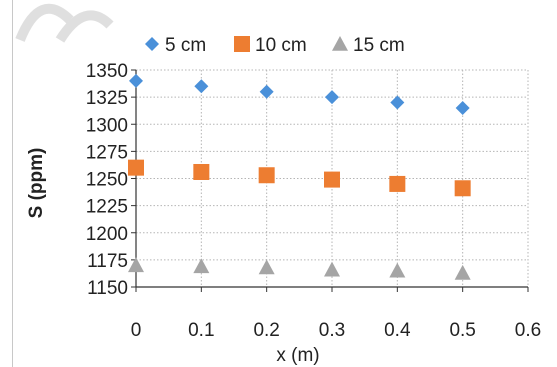 The width and height of the screenshot is (557, 367). I want to click on legend-label: 15 cm, so click(379, 45).